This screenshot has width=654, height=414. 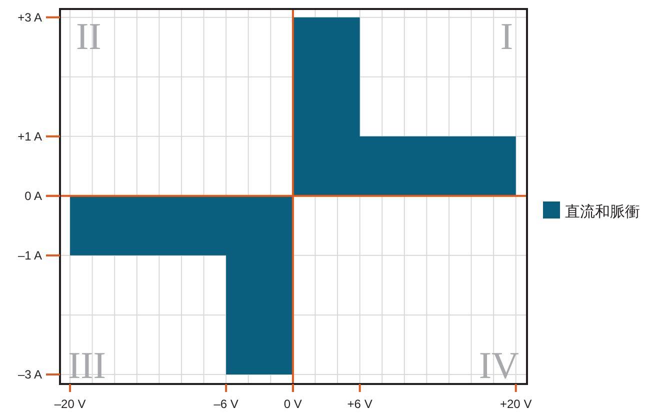 What do you see at coordinates (602, 212) in the screenshot?
I see `legend-label: 直流和脈衝` at bounding box center [602, 212].